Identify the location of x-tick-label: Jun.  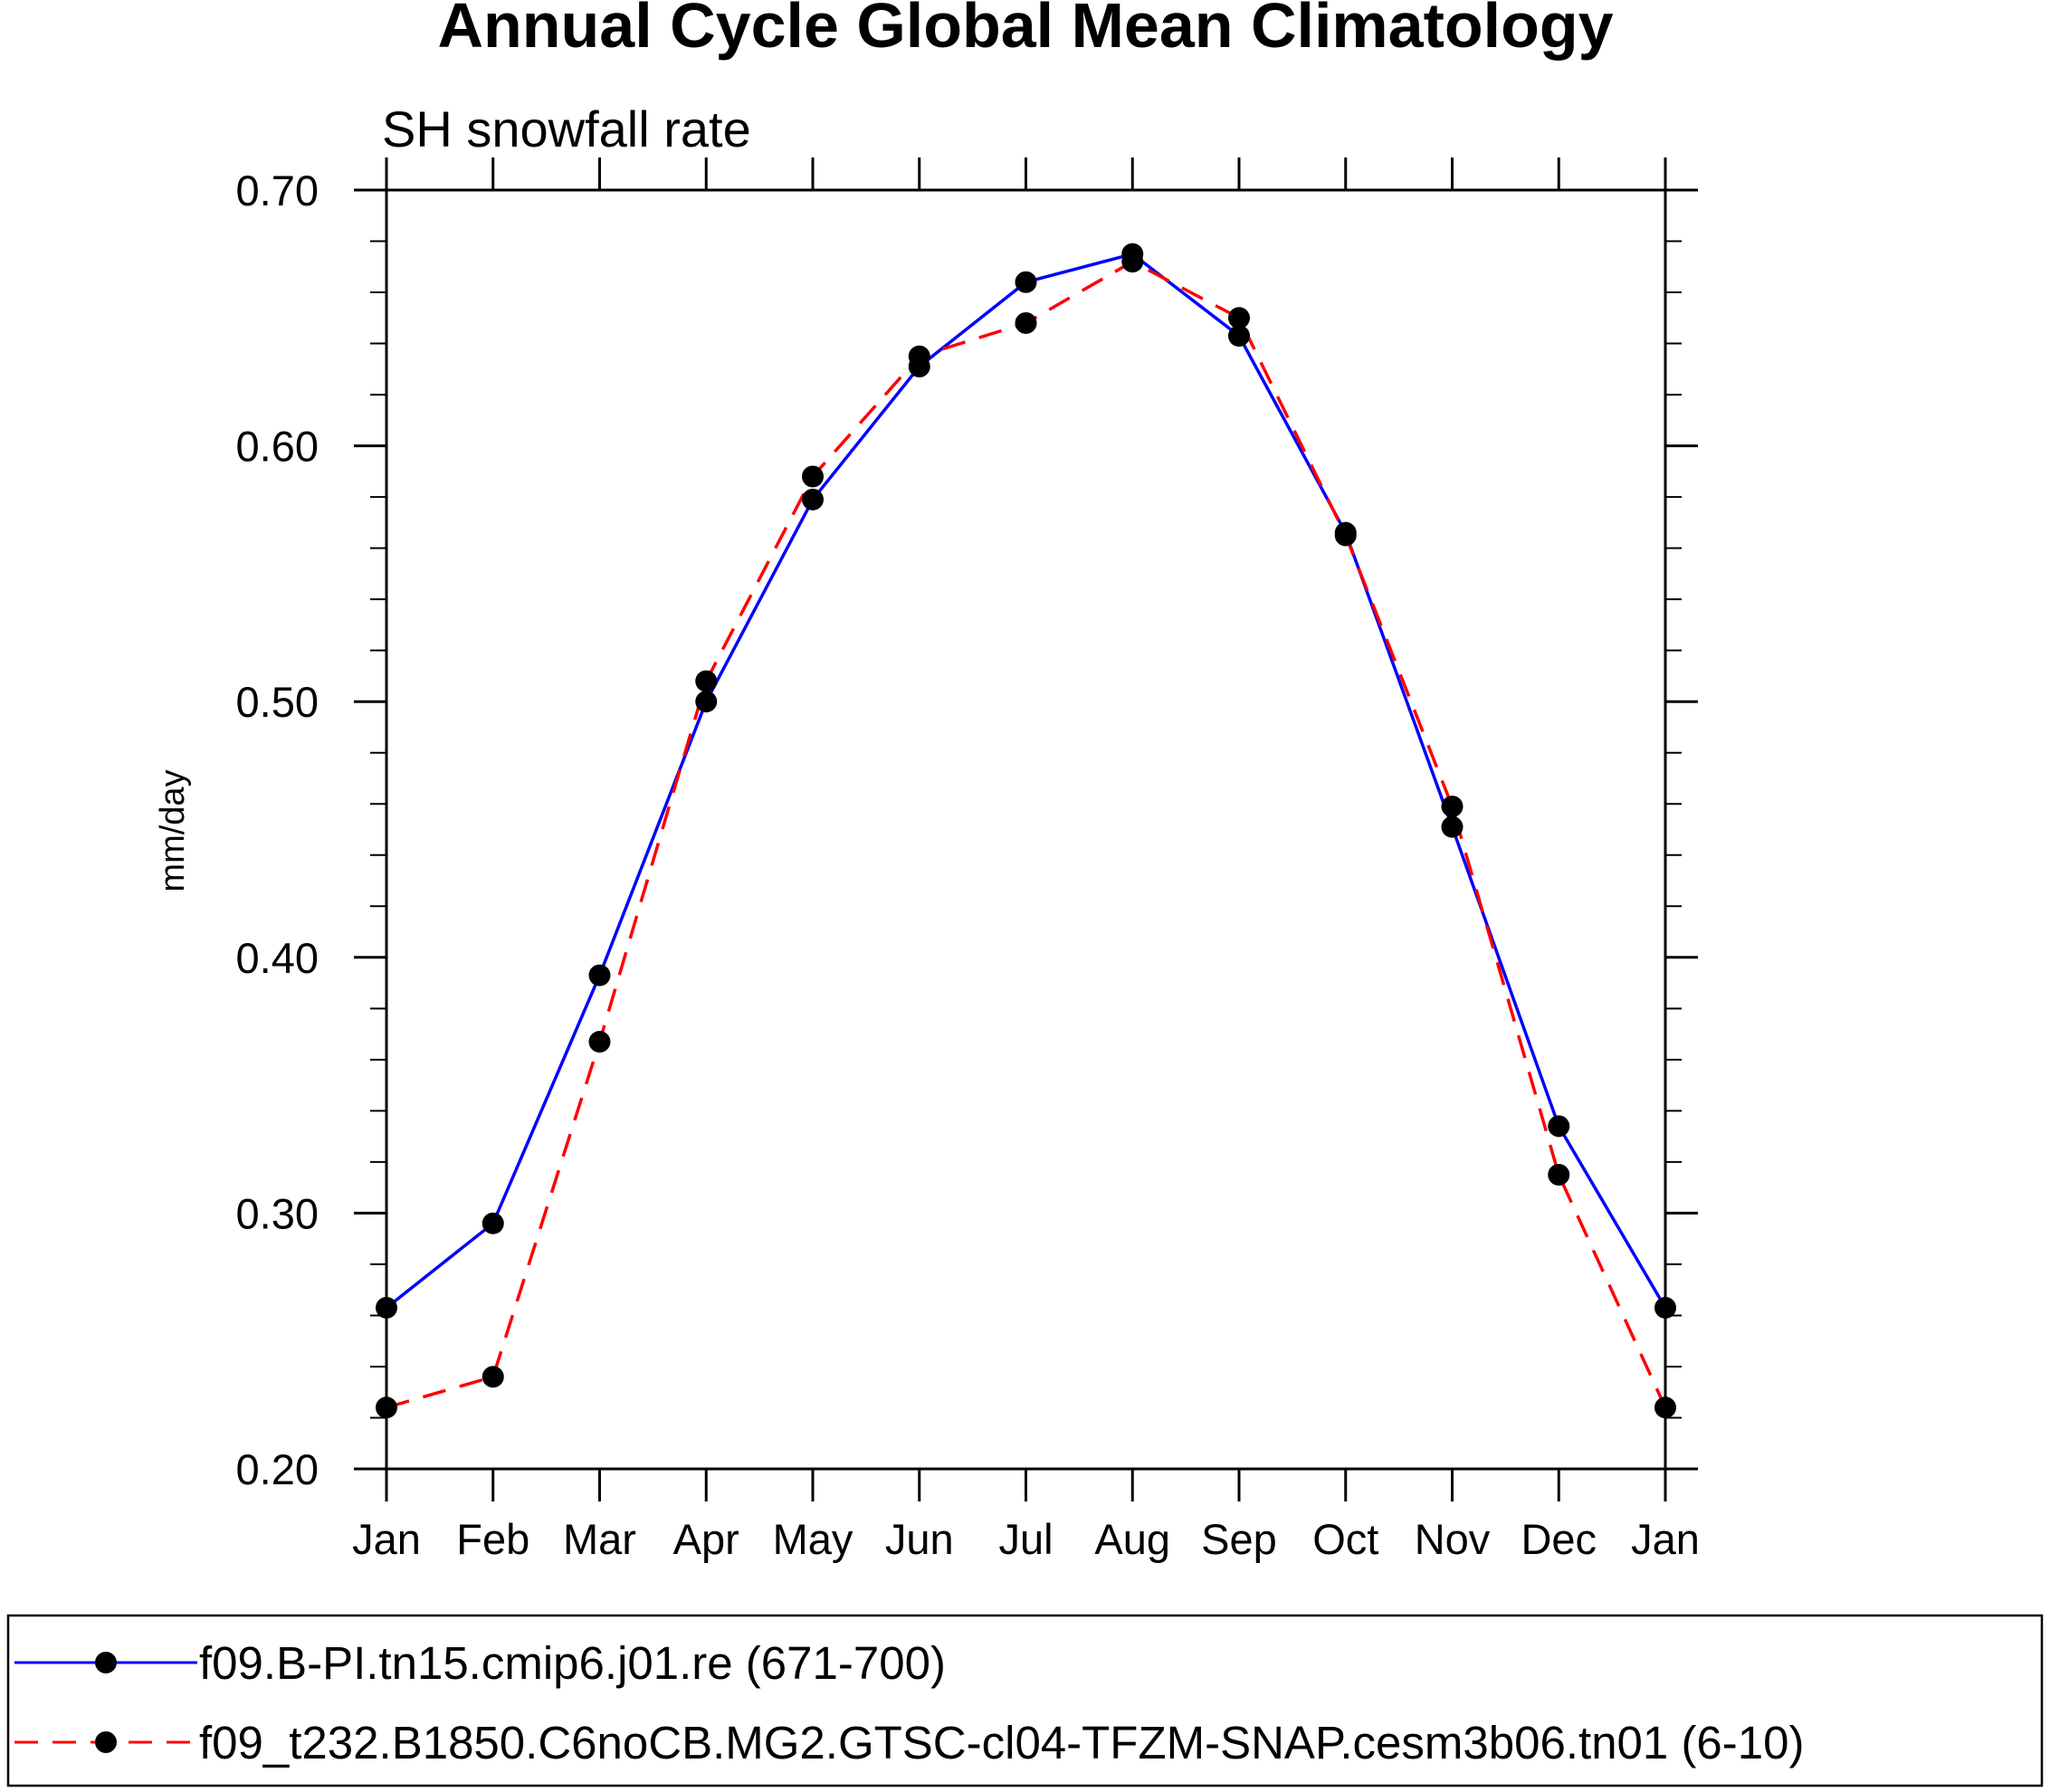
(919, 1539).